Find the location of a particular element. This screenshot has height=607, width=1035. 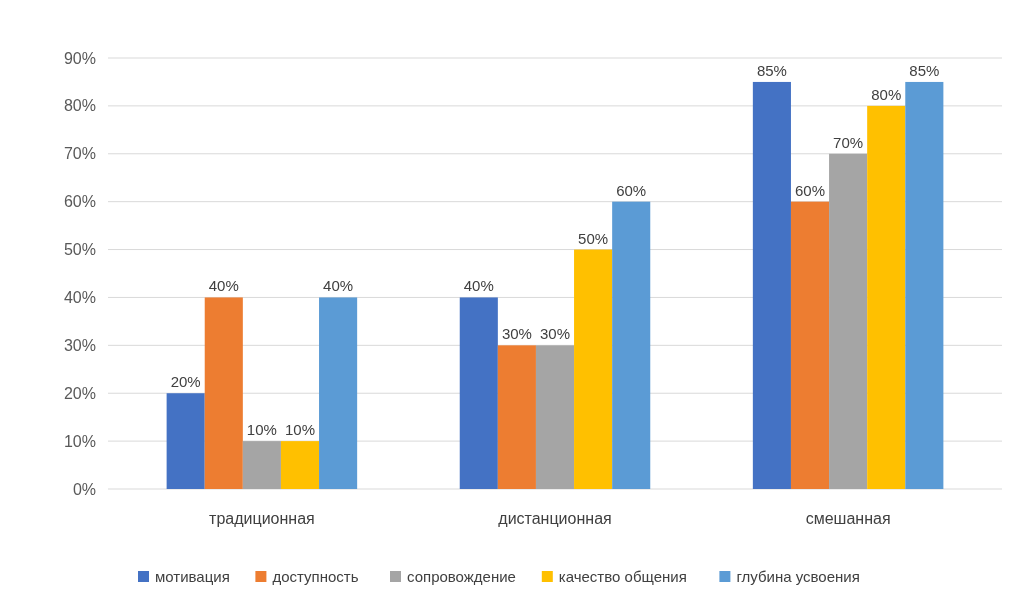

legend-label: доступность is located at coordinates (315, 577).